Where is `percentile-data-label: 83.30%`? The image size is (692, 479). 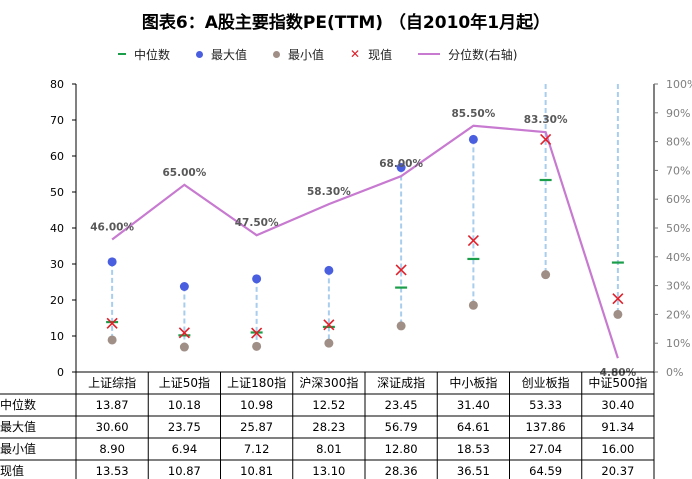 percentile-data-label: 83.30% is located at coordinates (546, 120).